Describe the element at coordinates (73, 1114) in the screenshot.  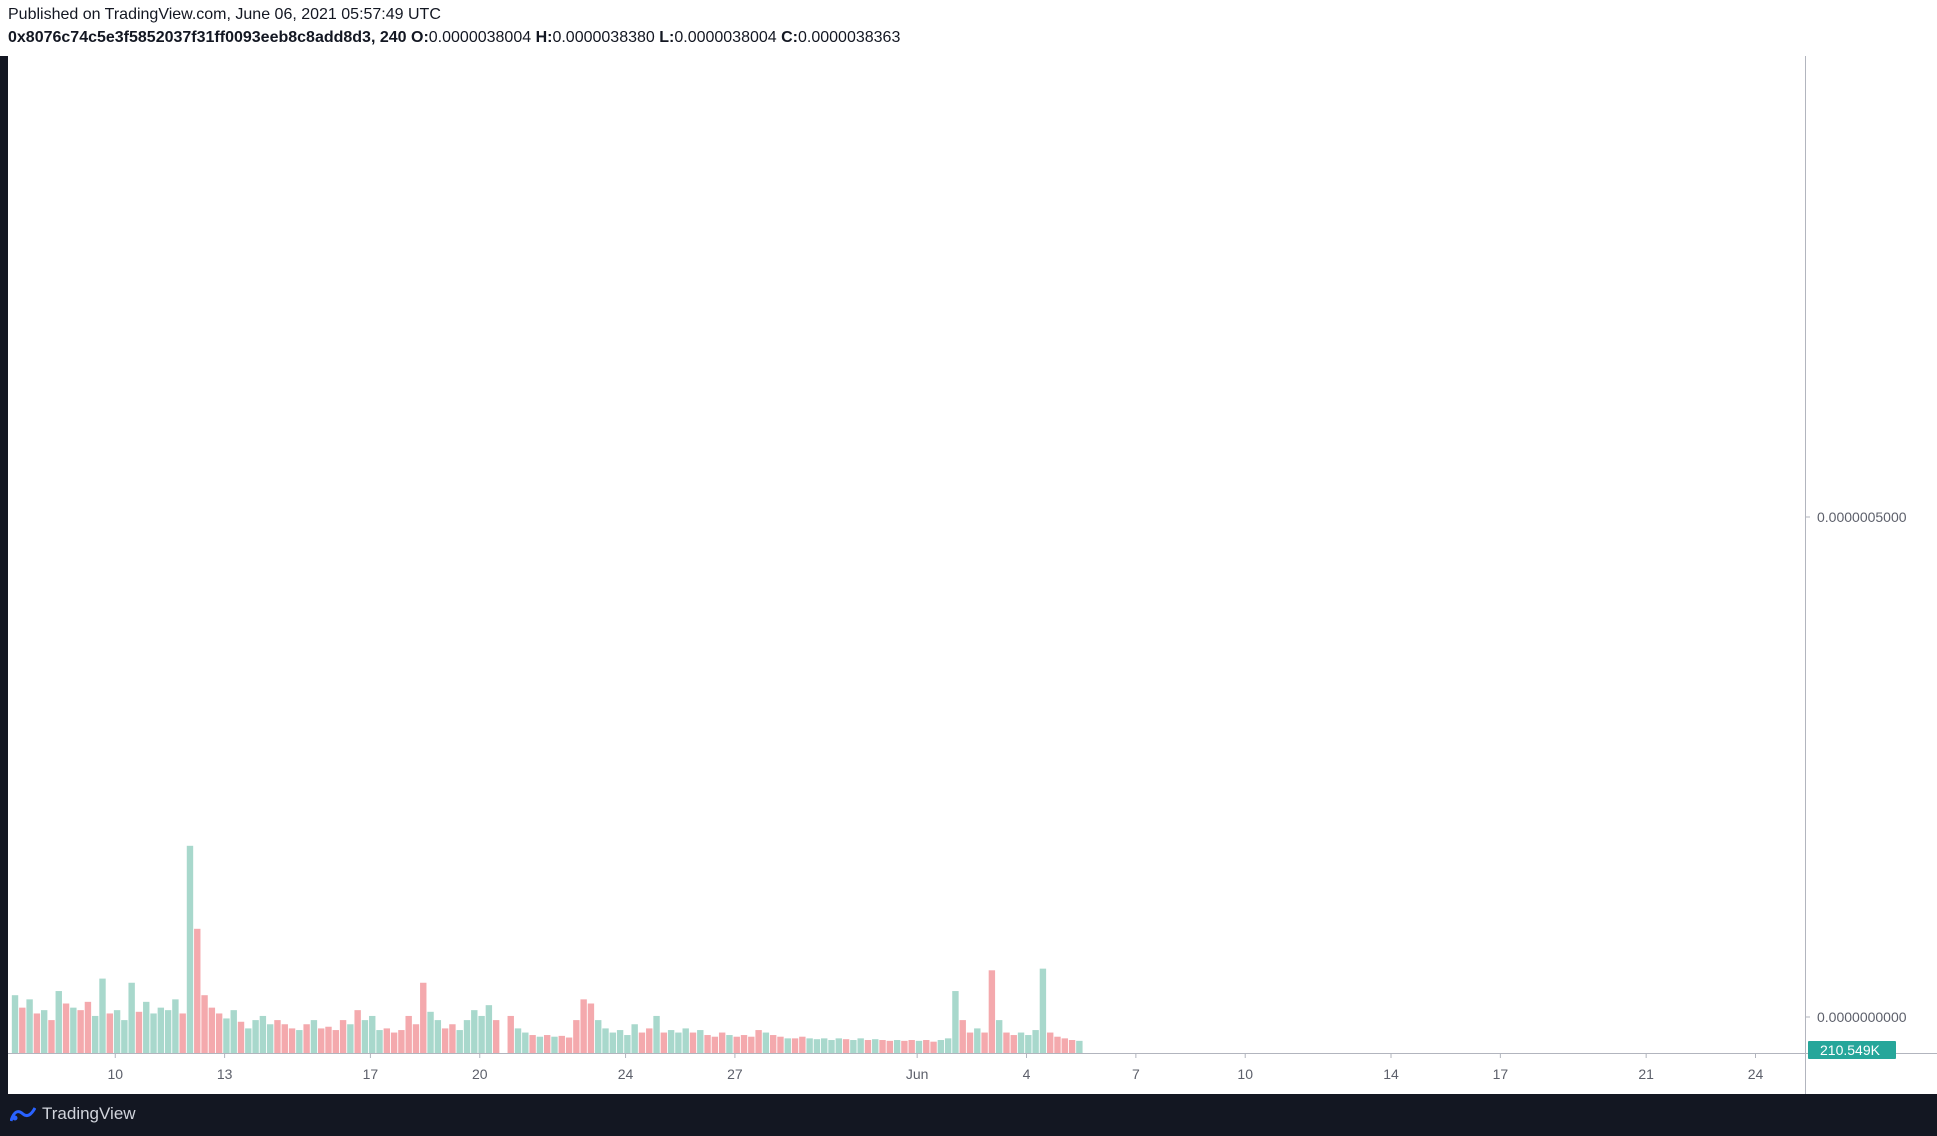
I see `tradingview-brand: TradingView` at that location.